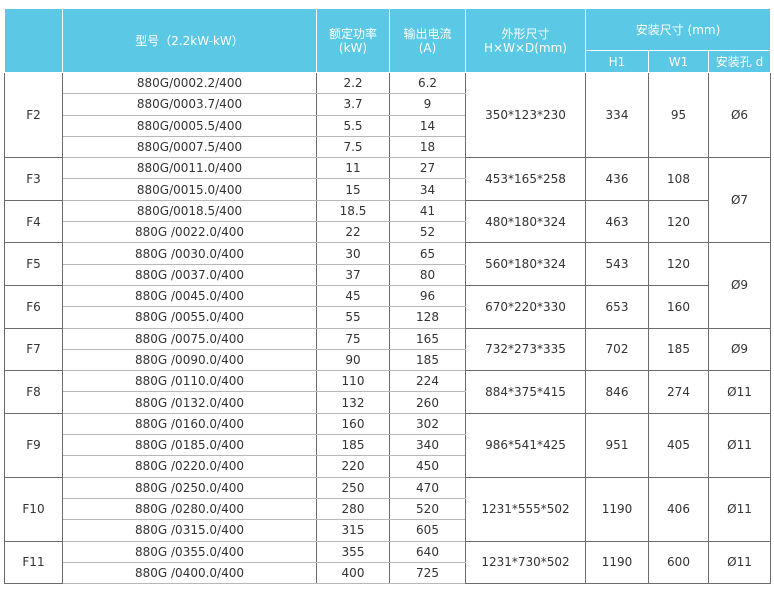  Describe the element at coordinates (617, 115) in the screenshot. I see `h1-cell: 334` at that location.